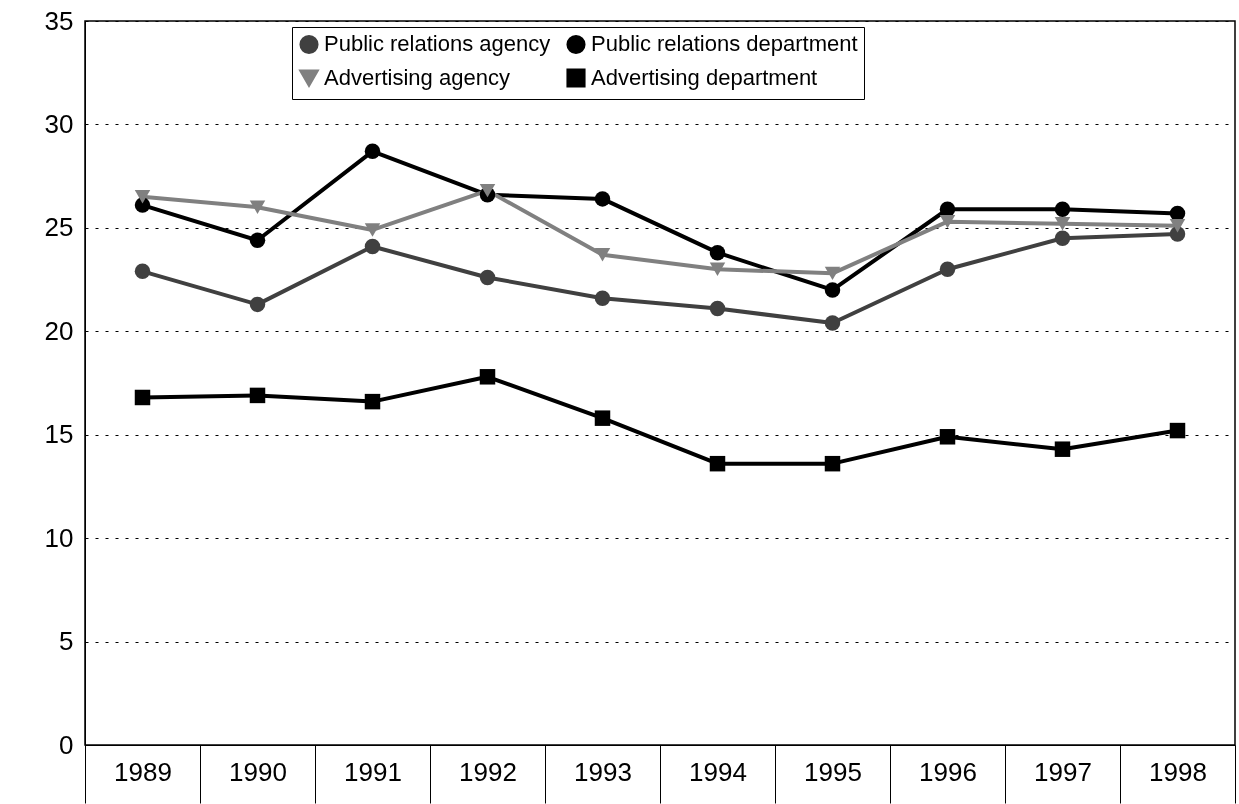 The width and height of the screenshot is (1239, 804). Describe the element at coordinates (143, 771) in the screenshot. I see `x-tick-label: 1989` at that location.